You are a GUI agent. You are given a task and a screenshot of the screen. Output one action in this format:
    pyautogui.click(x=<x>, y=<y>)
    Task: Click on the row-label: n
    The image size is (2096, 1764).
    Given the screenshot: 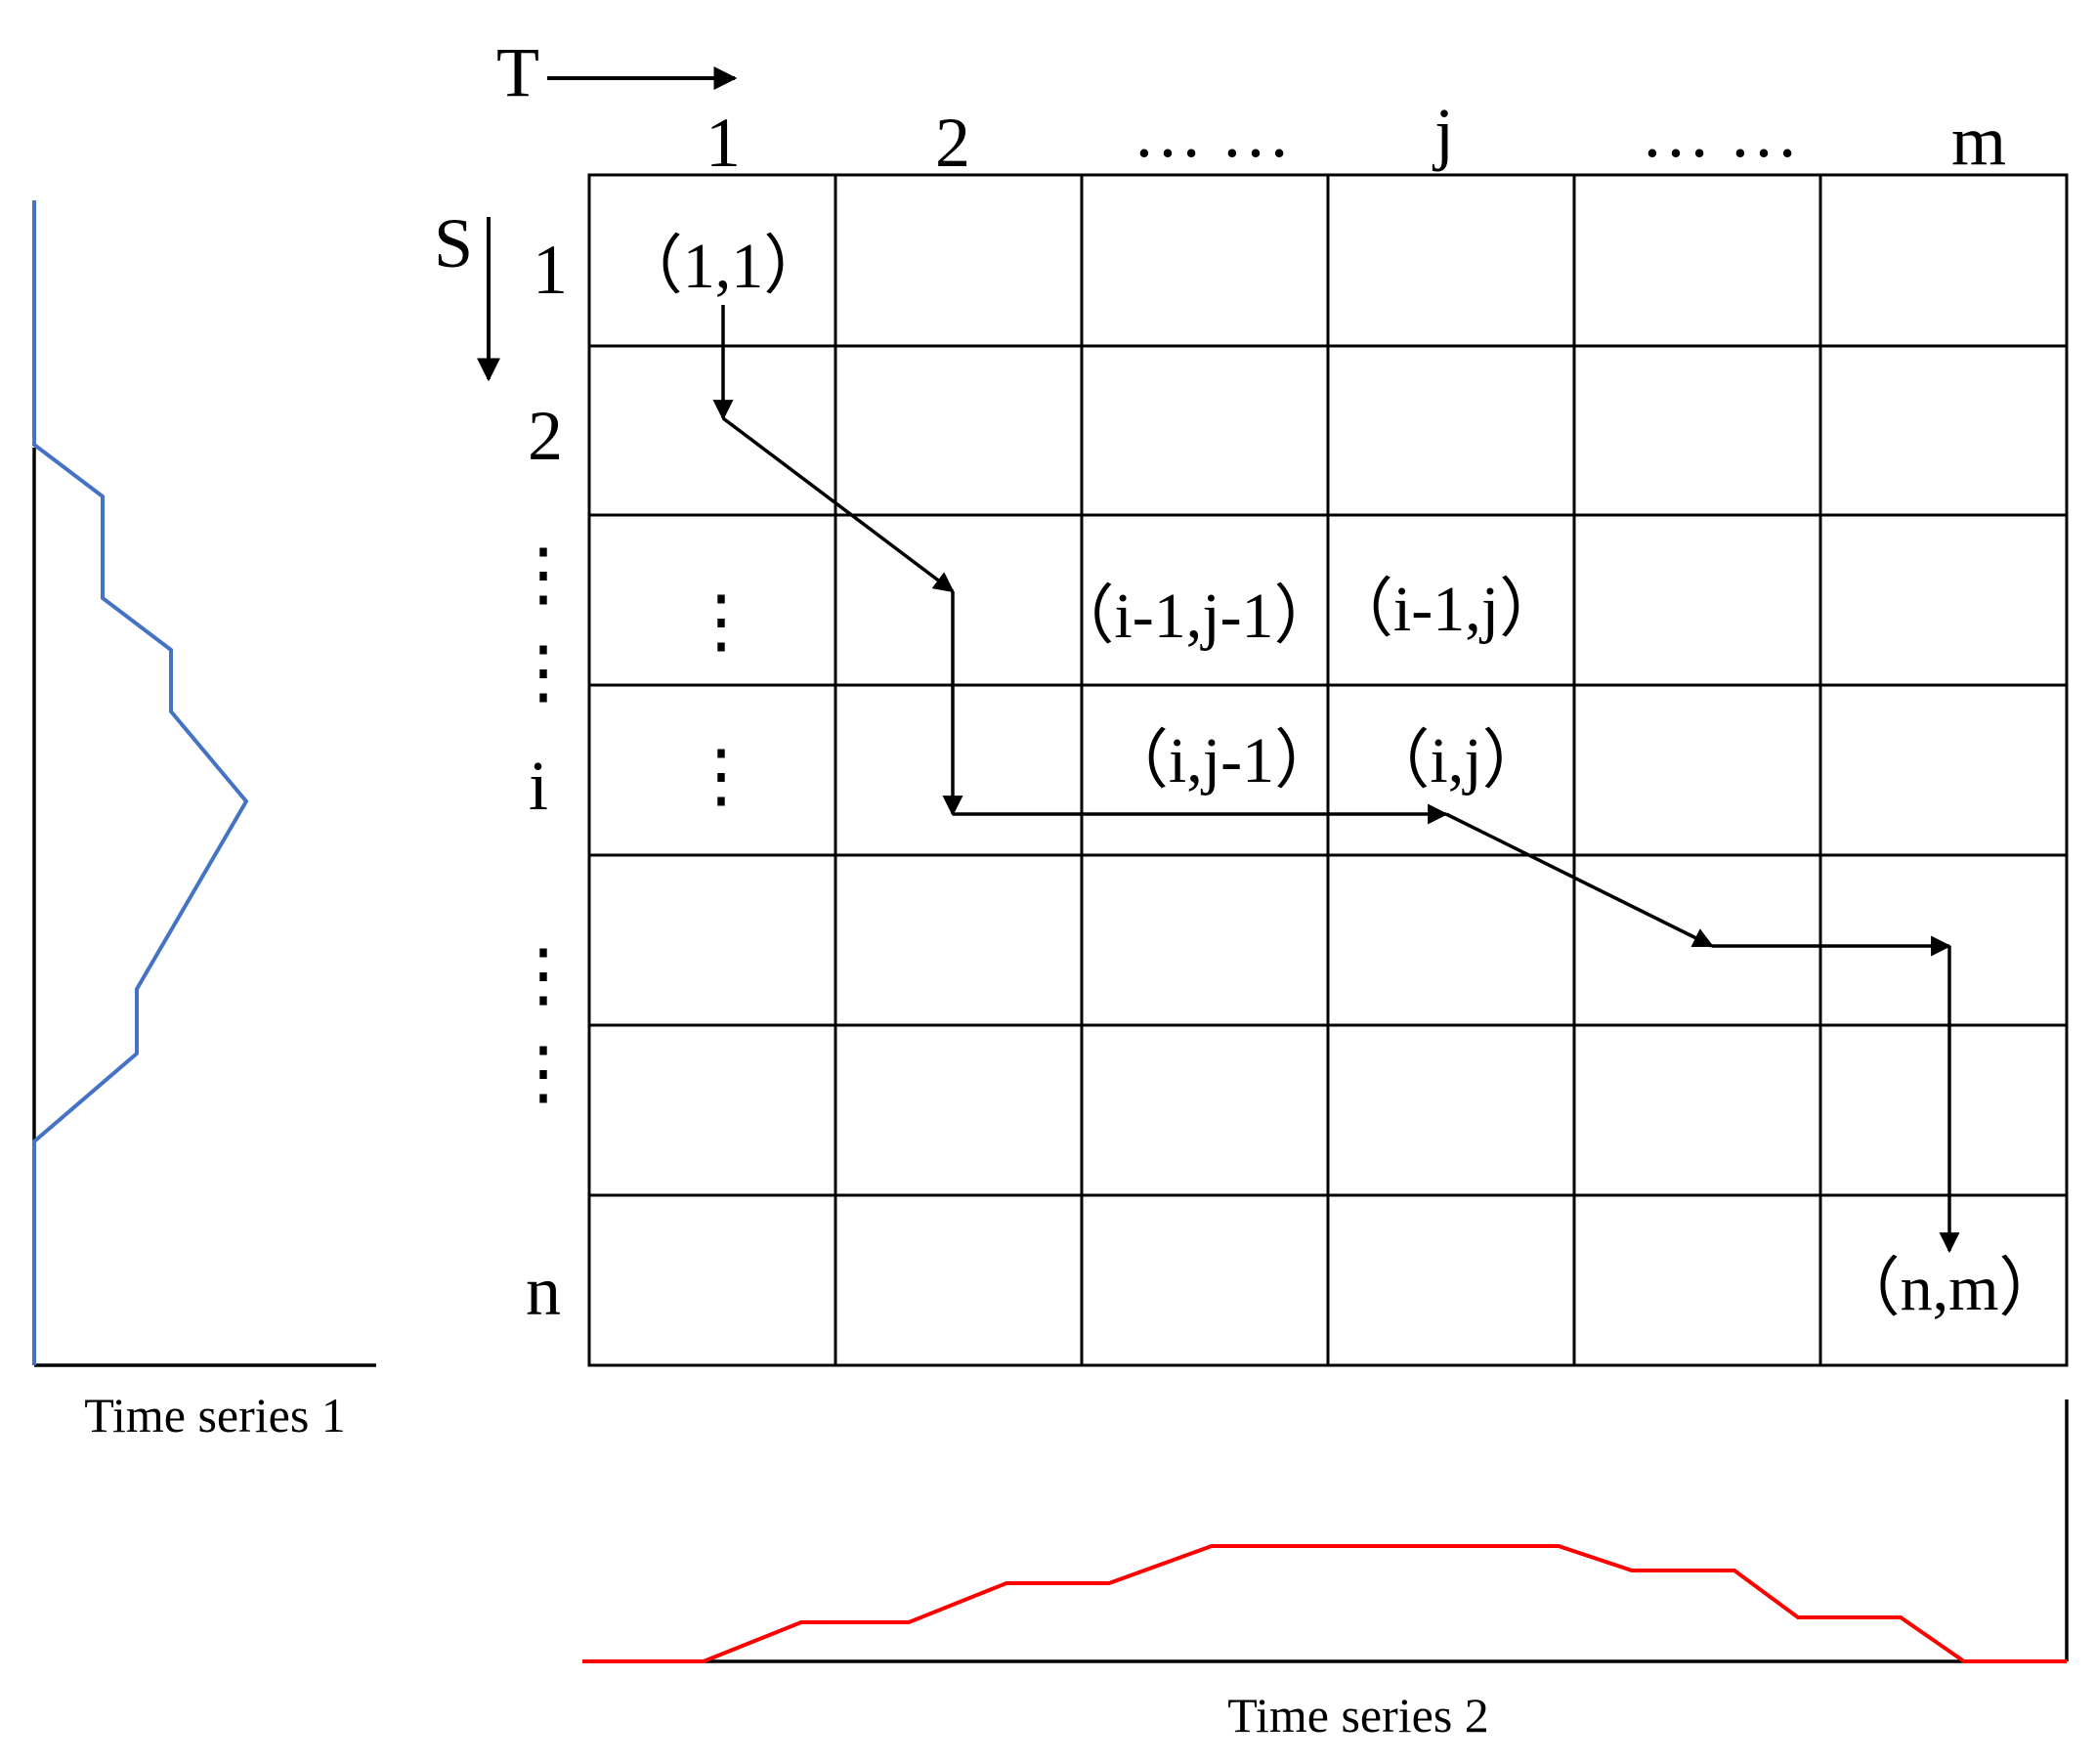 What is the action you would take?
    pyautogui.click(x=543, y=1291)
    